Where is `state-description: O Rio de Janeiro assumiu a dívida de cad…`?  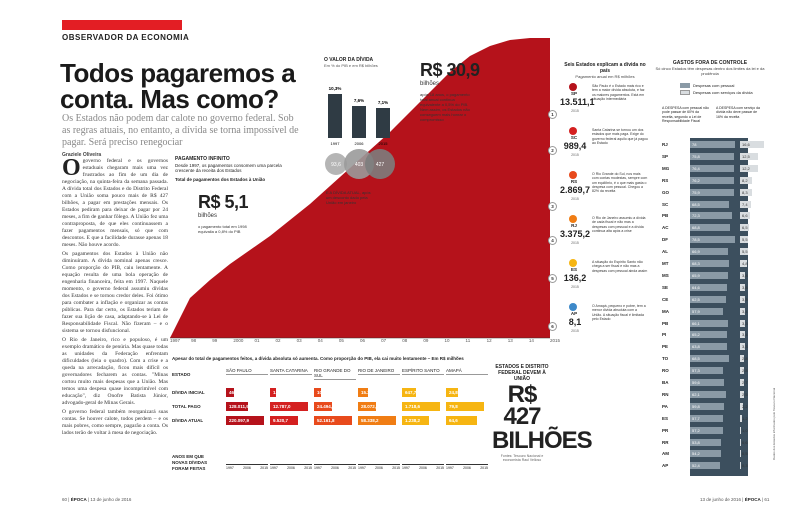 state-description: O Rio de Janeiro assumiu a dívida de cad… is located at coordinates (619, 224).